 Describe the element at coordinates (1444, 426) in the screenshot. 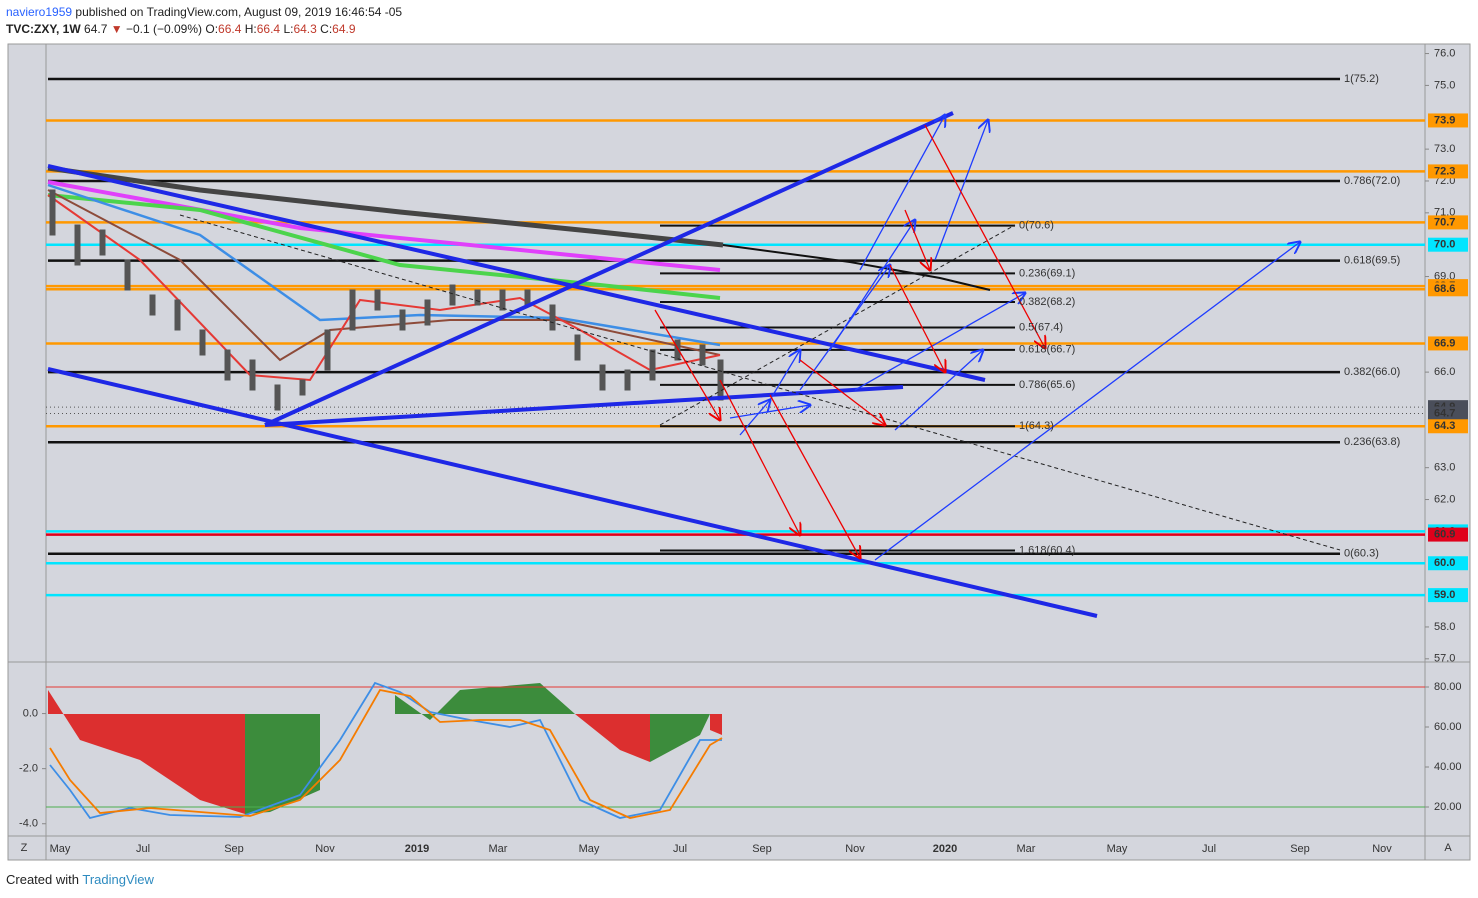

I see `price-tag-label: 64.3` at that location.